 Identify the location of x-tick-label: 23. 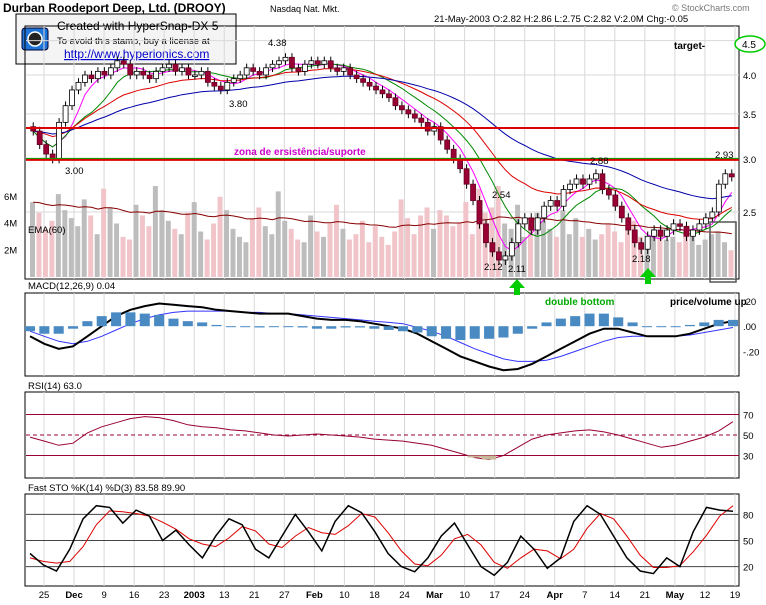
(164, 595).